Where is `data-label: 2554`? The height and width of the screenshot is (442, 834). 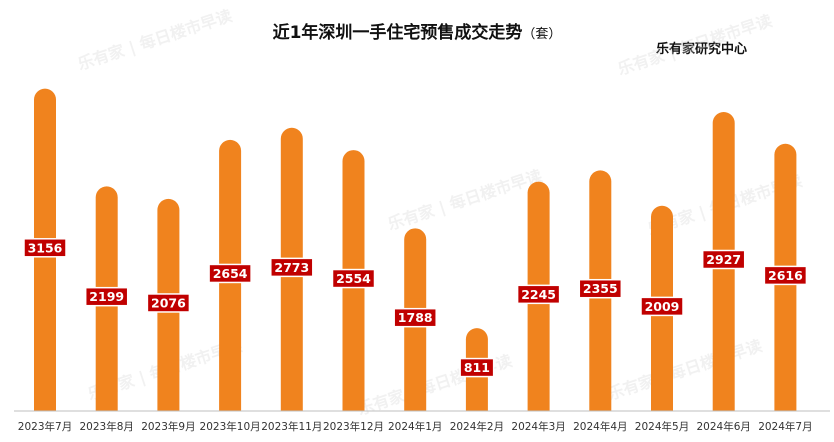
data-label: 2554 is located at coordinates (353, 278).